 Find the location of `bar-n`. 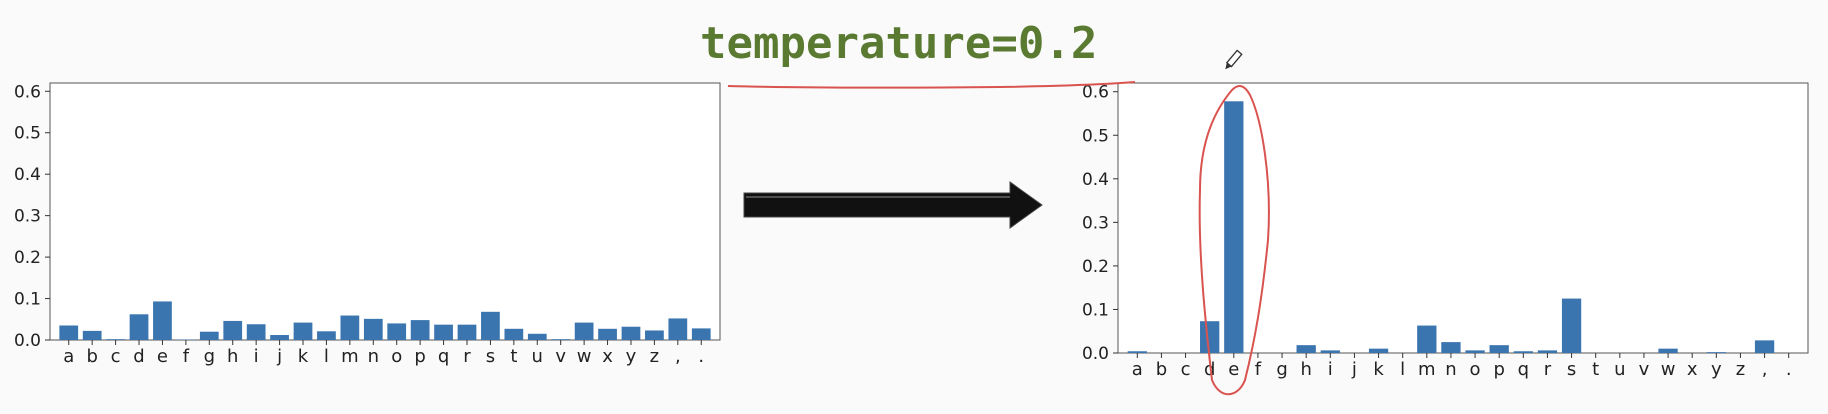

bar-n is located at coordinates (373, 329).